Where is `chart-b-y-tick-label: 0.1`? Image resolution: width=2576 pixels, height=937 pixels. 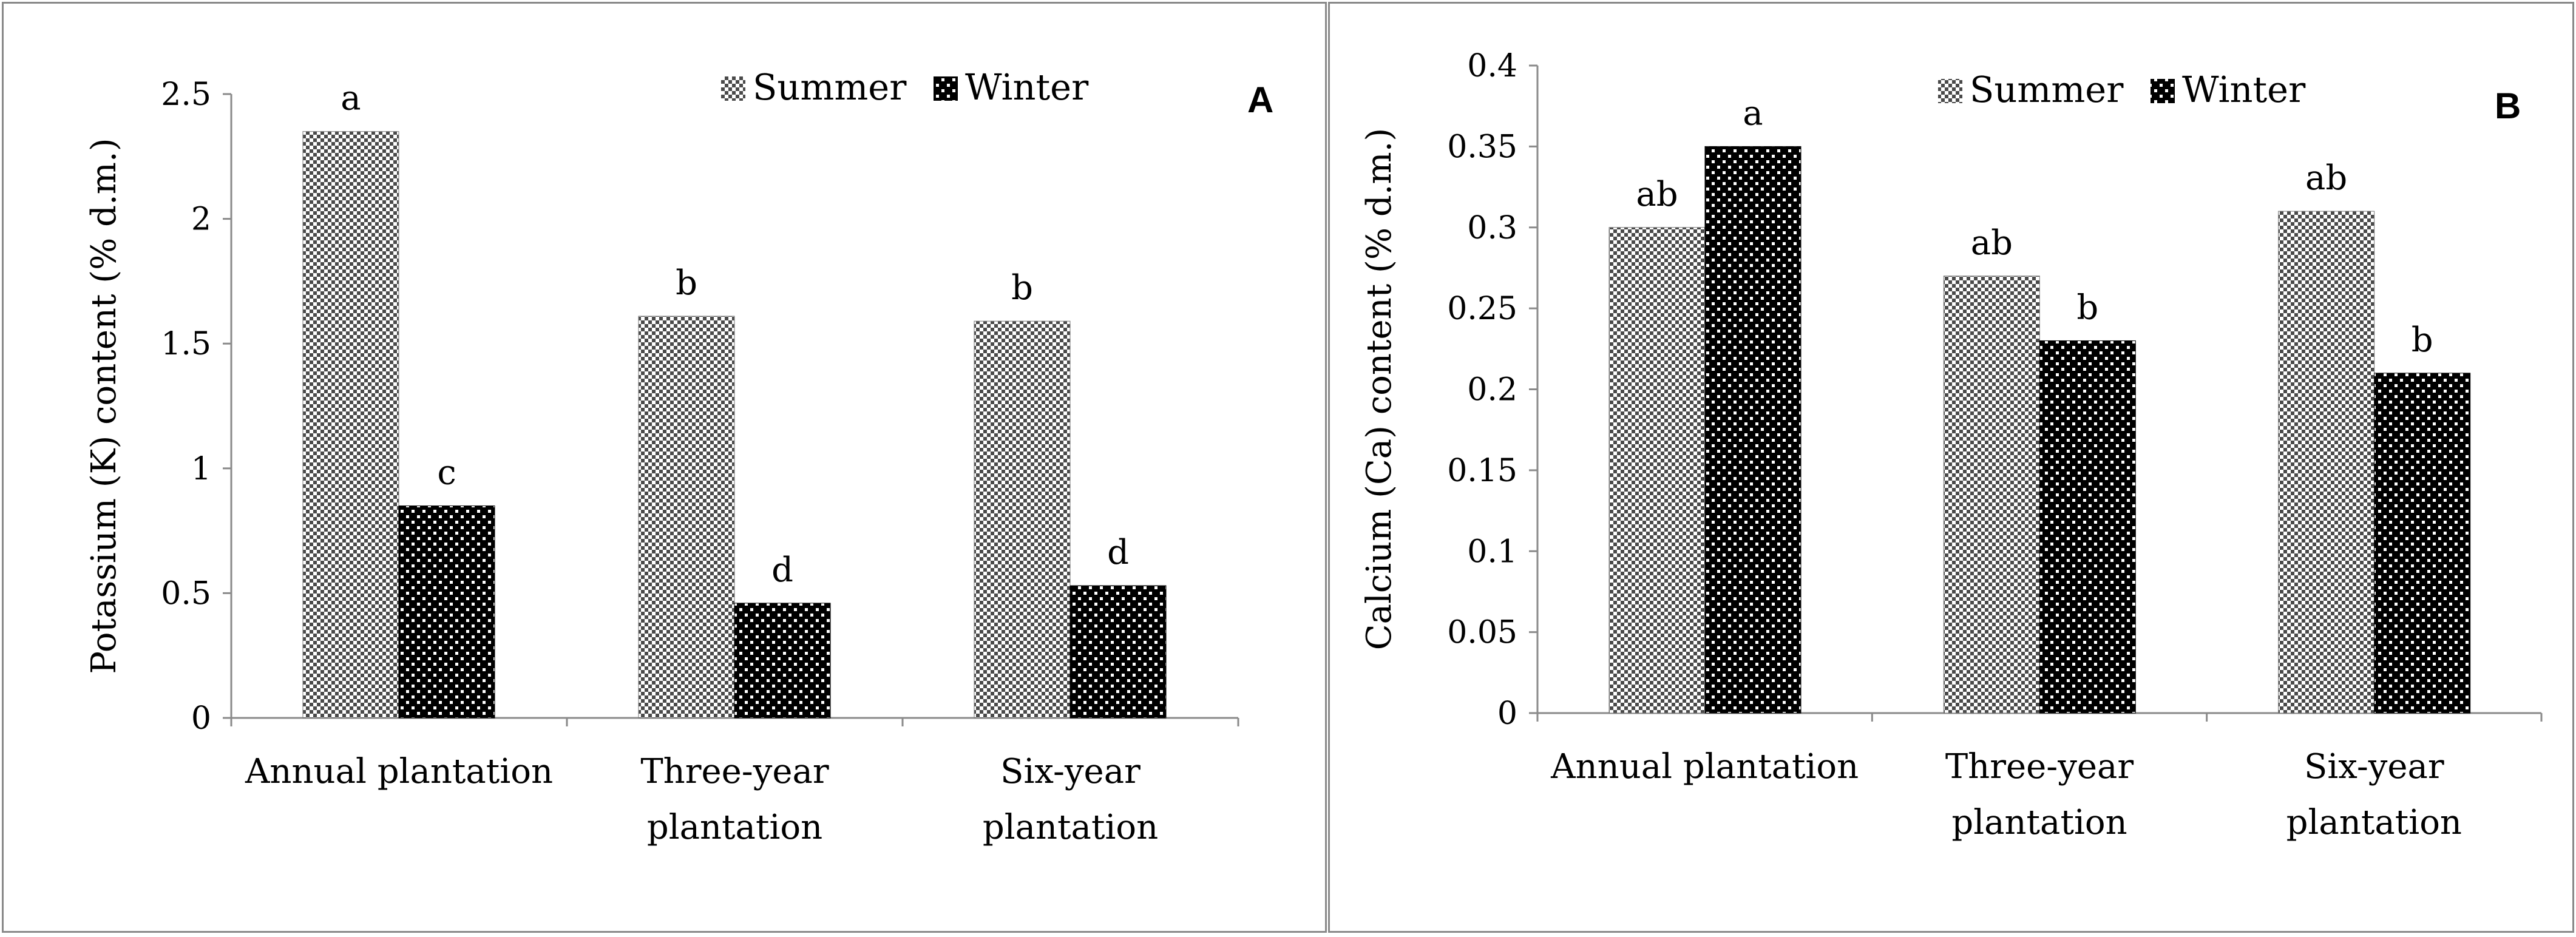
chart-b-y-tick-label: 0.1 is located at coordinates (1492, 551).